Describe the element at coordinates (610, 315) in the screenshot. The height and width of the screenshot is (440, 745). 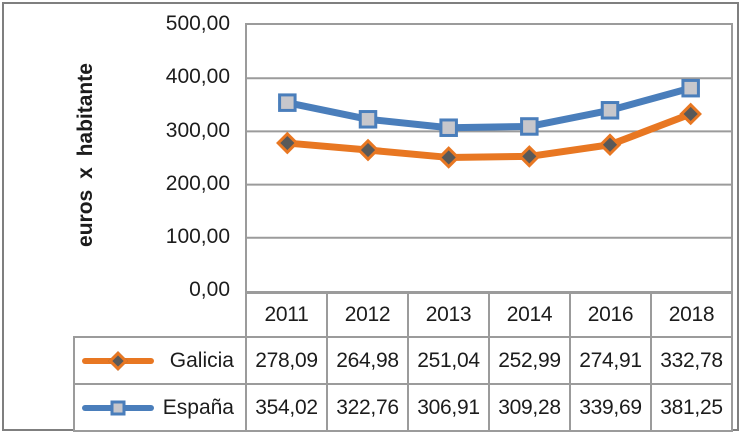
I see `year-cell: 2016` at that location.